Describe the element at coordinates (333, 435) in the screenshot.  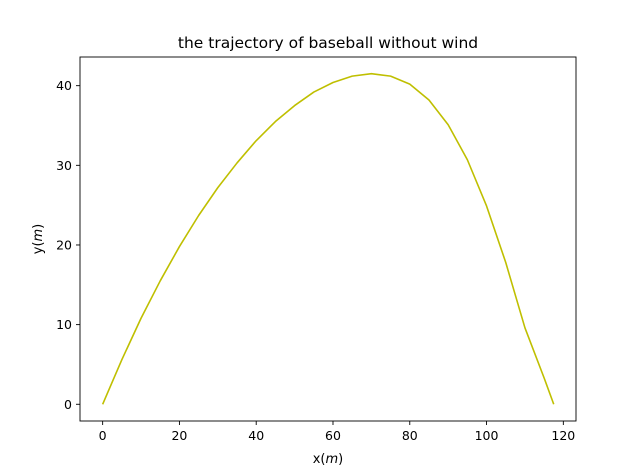
I see `x-tick-label: 60` at that location.